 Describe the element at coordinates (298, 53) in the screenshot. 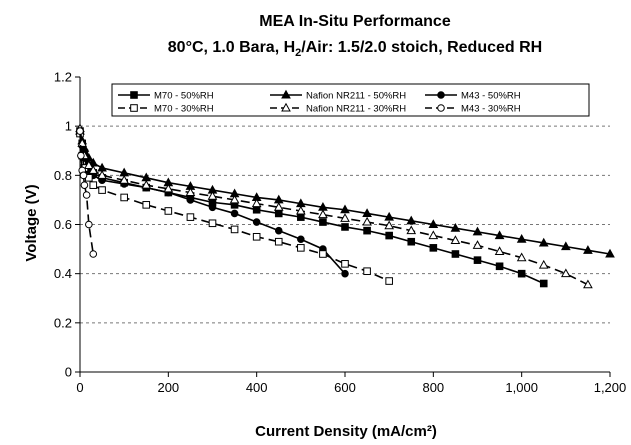

I see `chart-subtitle-subscript: 2` at that location.